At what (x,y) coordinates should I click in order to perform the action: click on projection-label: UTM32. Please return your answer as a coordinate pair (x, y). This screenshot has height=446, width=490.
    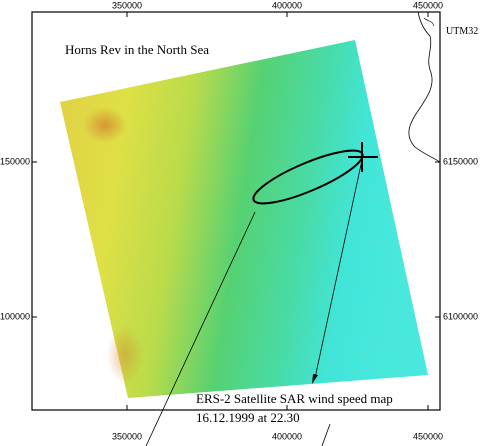
    Looking at the image, I should click on (462, 31).